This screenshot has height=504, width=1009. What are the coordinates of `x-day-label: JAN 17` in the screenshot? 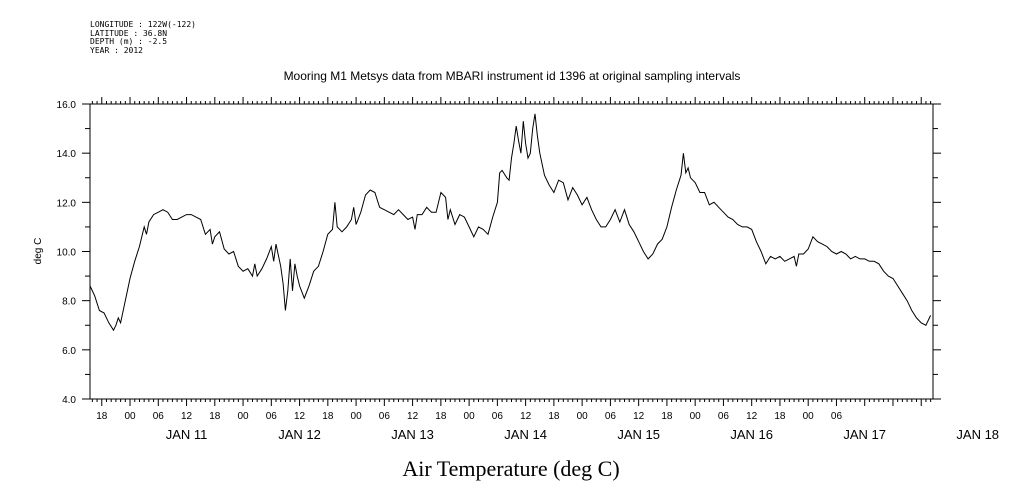 It's located at (864, 434).